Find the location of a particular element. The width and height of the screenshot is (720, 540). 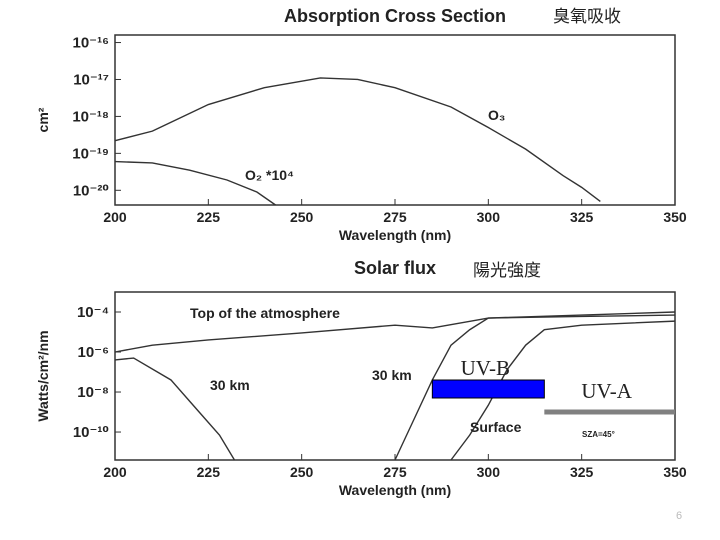

y-tick-label: 10⁻¹⁰ is located at coordinates (91, 432).